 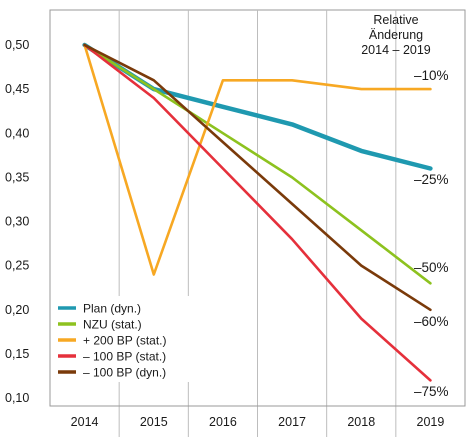 What do you see at coordinates (17, 89) in the screenshot?
I see `y-tick-label: 0,45` at bounding box center [17, 89].